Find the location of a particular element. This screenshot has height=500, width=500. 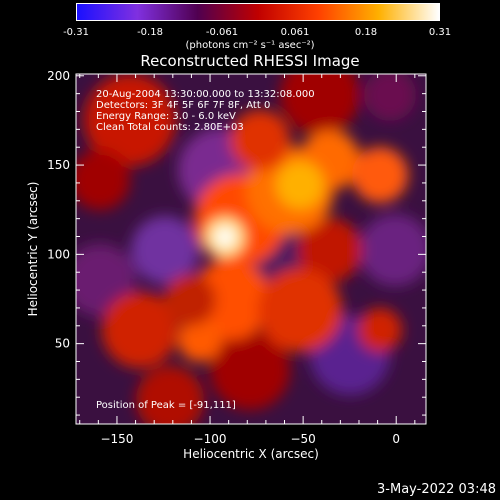

x-axis-label: Heliocentric X (arcsec) is located at coordinates (251, 454).